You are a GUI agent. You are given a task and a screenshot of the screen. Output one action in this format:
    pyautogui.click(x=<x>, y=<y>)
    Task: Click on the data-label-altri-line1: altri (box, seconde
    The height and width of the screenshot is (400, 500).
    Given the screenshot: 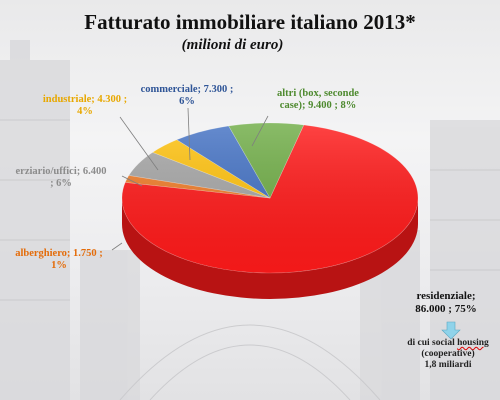 What is the action you would take?
    pyautogui.click(x=318, y=93)
    